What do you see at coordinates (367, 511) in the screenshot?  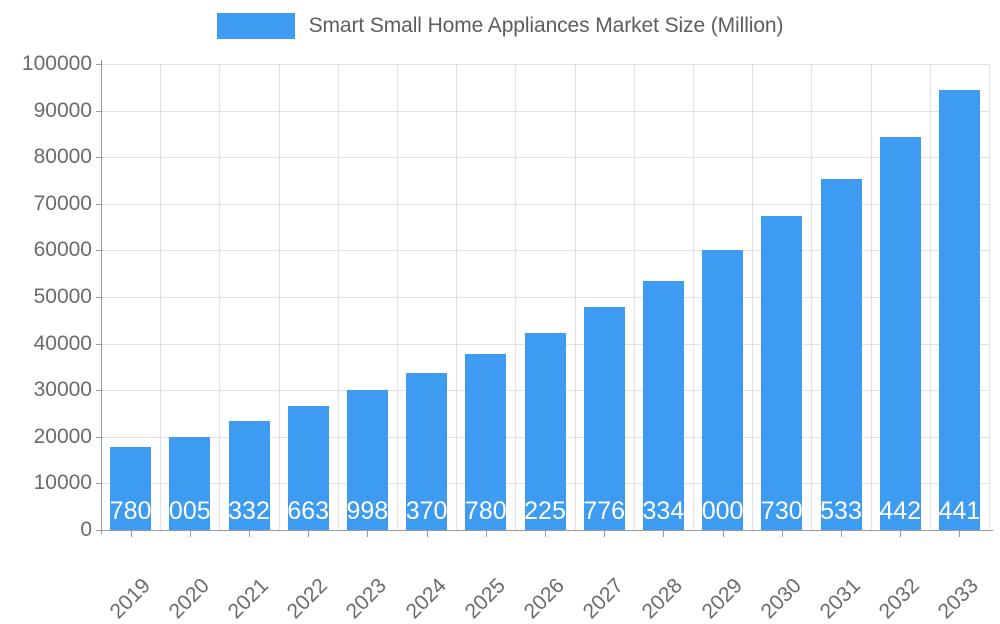 I see `bar-value-label: 29980` at bounding box center [367, 511].